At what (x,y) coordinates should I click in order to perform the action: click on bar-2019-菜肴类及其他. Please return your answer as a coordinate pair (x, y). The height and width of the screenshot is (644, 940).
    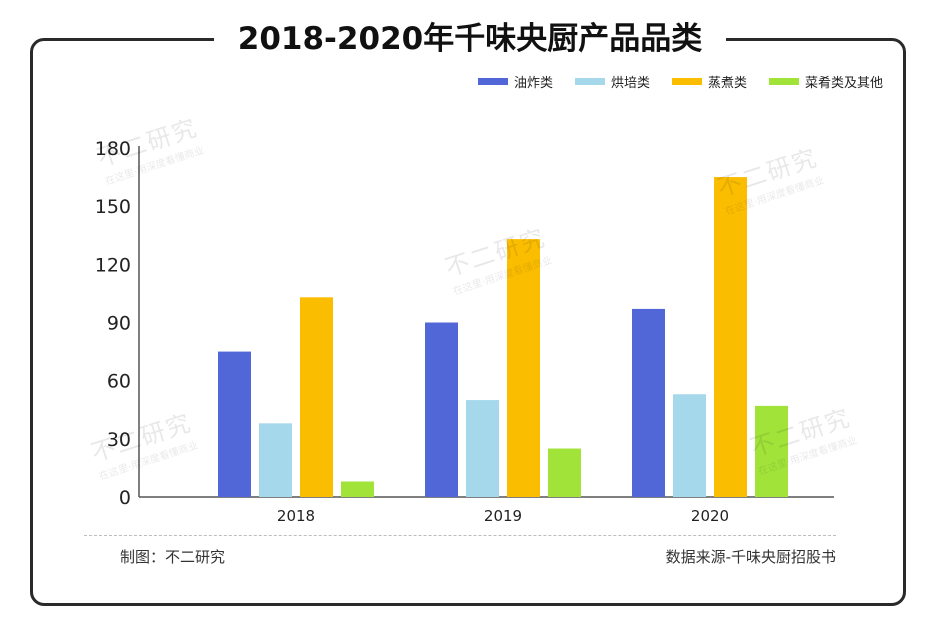
    Looking at the image, I should click on (564, 472).